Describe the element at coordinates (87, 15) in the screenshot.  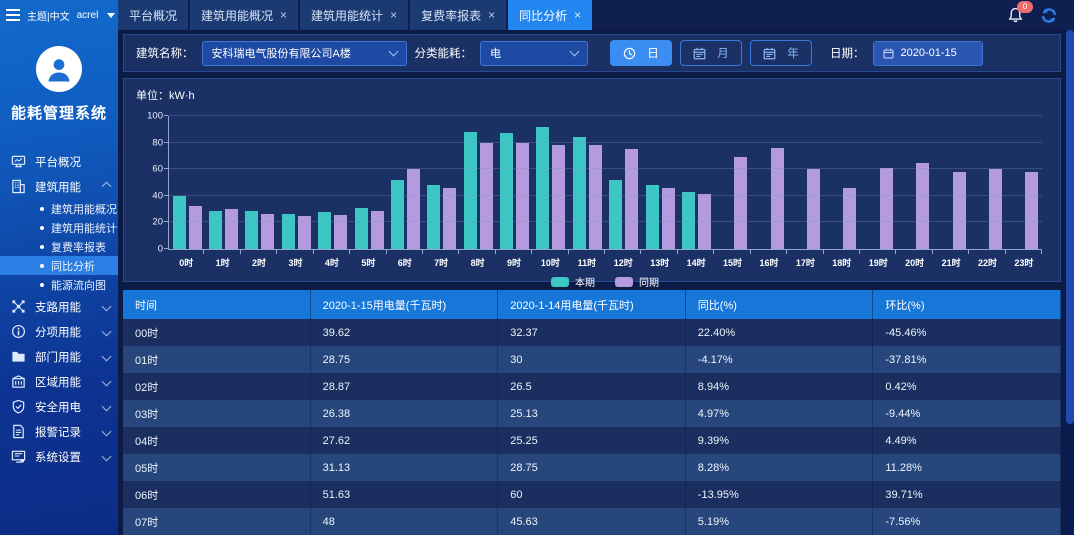
I see `user-menu: acrel` at that location.